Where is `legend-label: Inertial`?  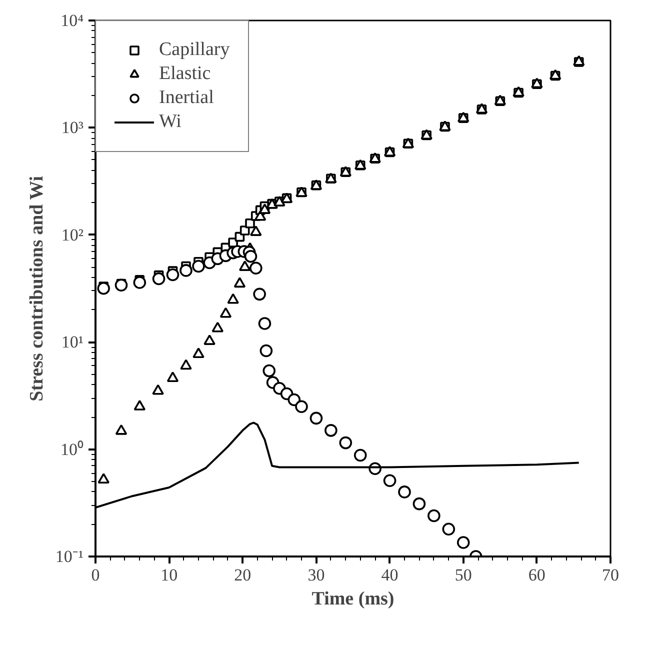
legend-label: Inertial is located at coordinates (186, 98).